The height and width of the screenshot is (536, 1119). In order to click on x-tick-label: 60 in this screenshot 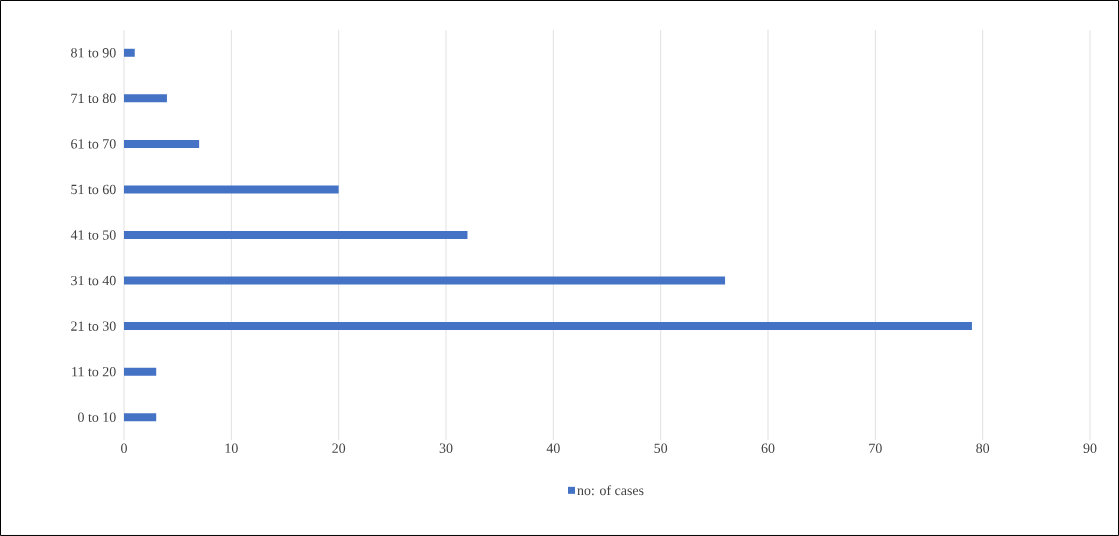, I will do `click(768, 448)`.